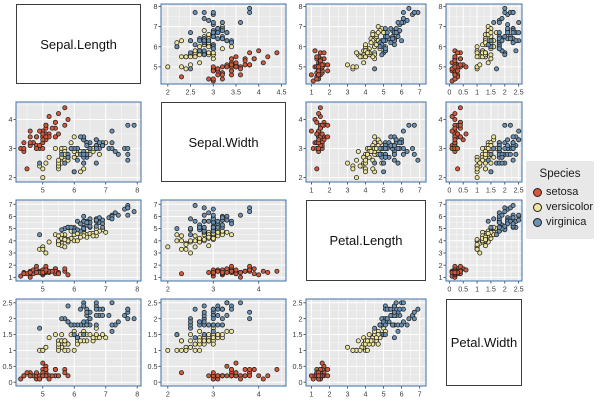 Image resolution: width=600 pixels, height=400 pixels. What do you see at coordinates (484, 342) in the screenshot?
I see `variable-name-box: Petal.Width` at bounding box center [484, 342].